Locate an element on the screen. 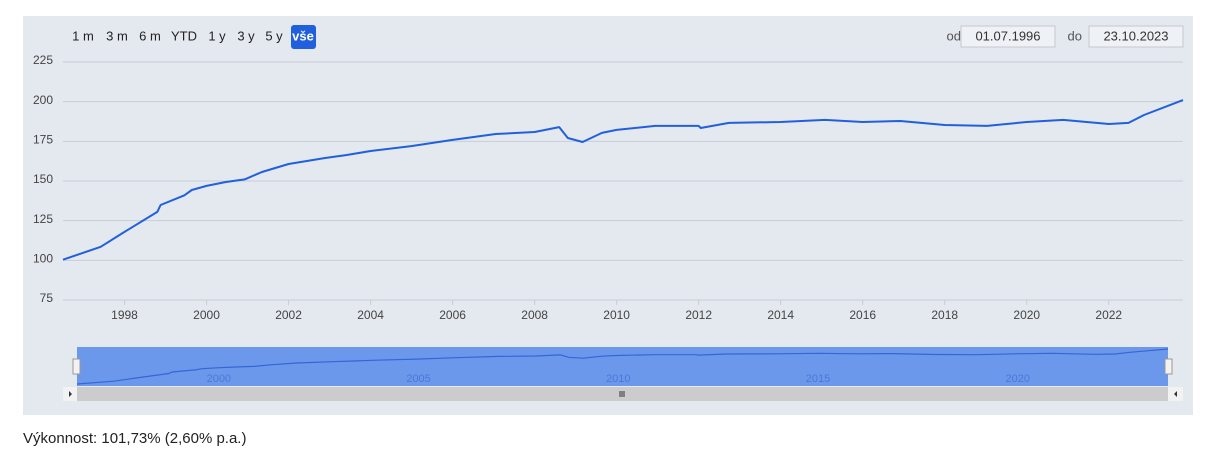 The image size is (1216, 471). y-tick-label: 100 is located at coordinates (43, 259).